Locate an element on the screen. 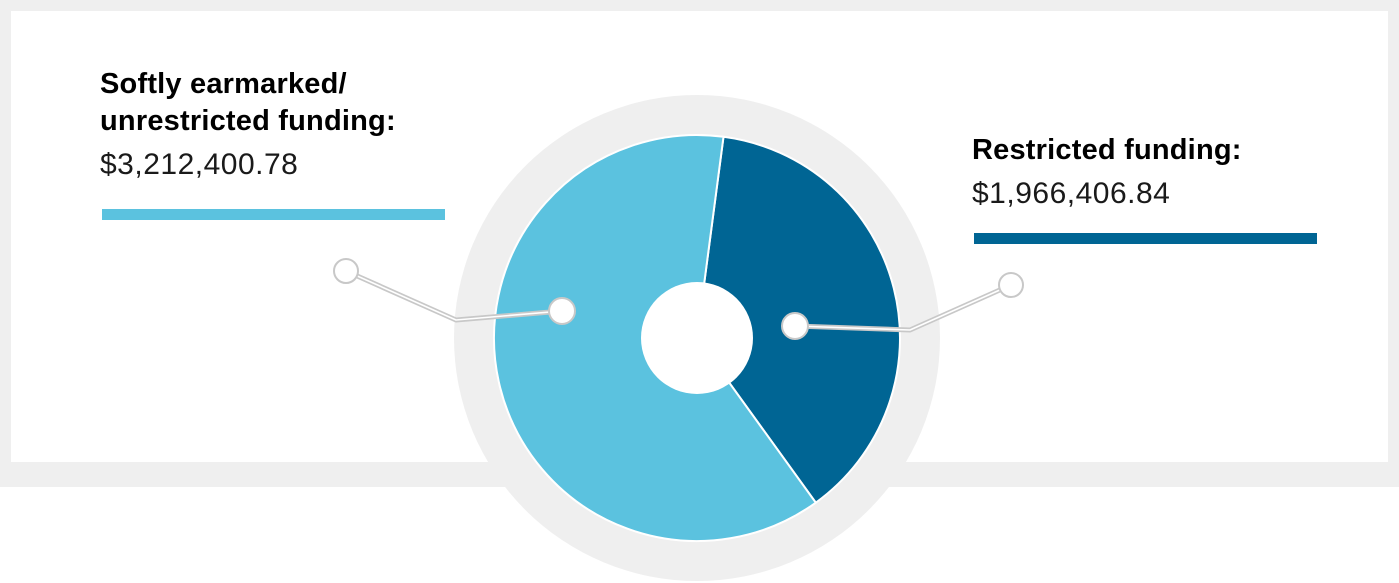 This screenshot has height=583, width=1399. donut-hole is located at coordinates (697, 338).